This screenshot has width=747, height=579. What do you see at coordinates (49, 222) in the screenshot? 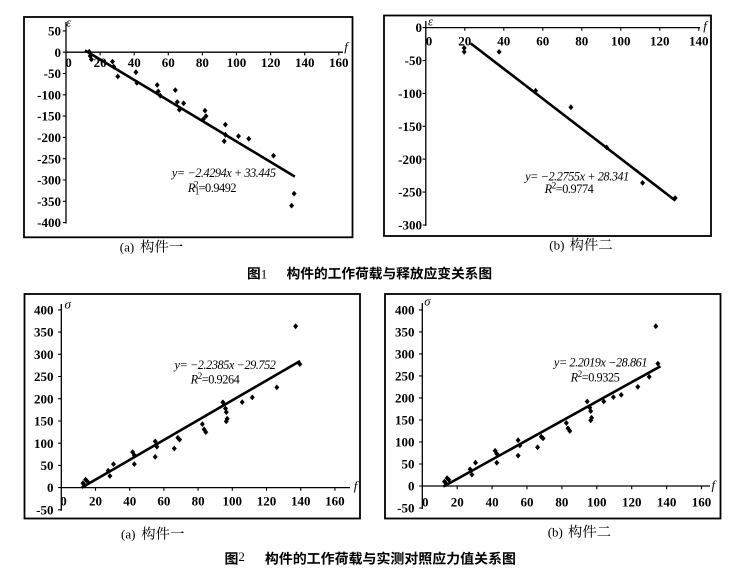
I see `svg-text: -400` at bounding box center [49, 222].